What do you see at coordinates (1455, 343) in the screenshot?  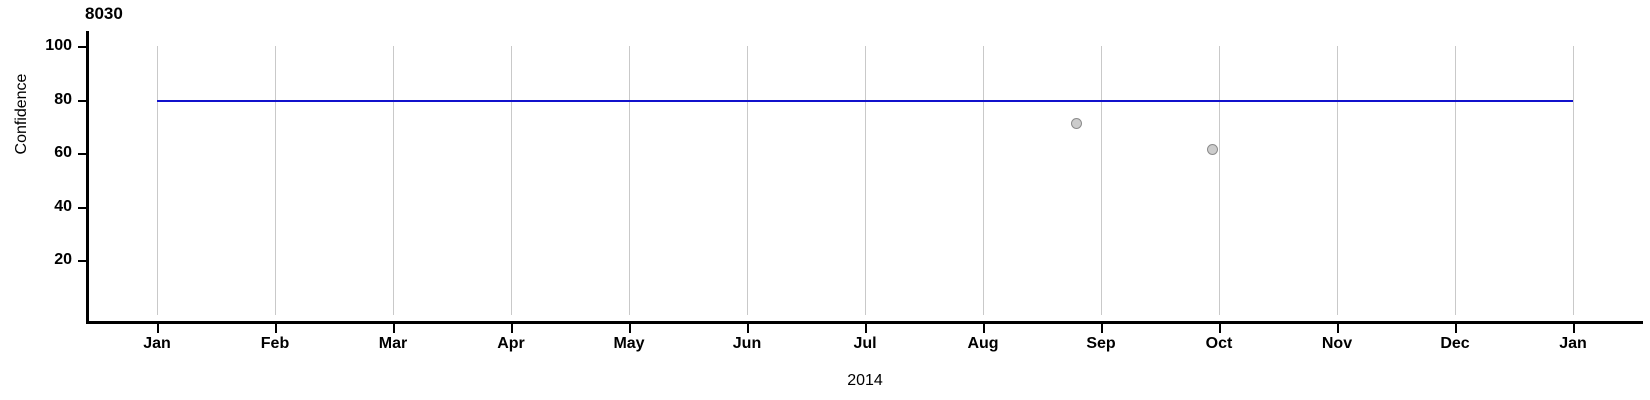 I see `x-axis-tick-label-11: Dec` at bounding box center [1455, 343].